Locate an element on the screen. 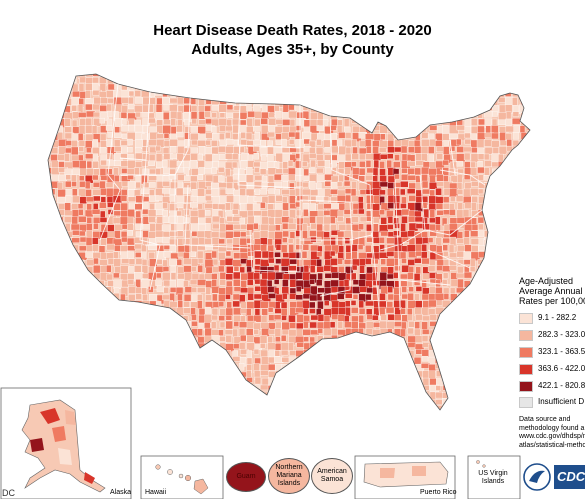 The image size is (585, 504). legend-label: 282.3 - 323.0 is located at coordinates (561, 334).